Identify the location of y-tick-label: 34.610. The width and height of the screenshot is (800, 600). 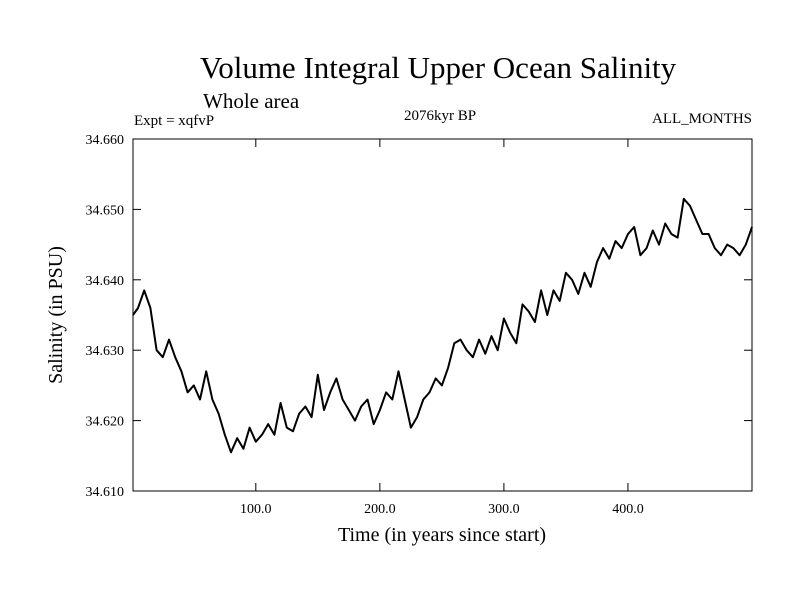
(105, 492).